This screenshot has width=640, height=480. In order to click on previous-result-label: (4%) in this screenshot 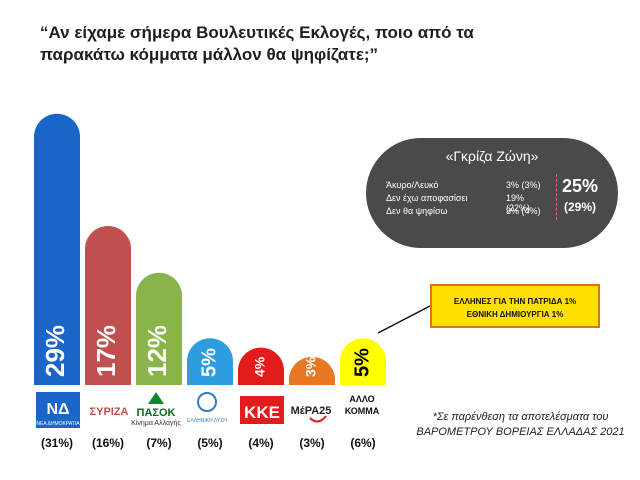, I will do `click(260, 443)`.